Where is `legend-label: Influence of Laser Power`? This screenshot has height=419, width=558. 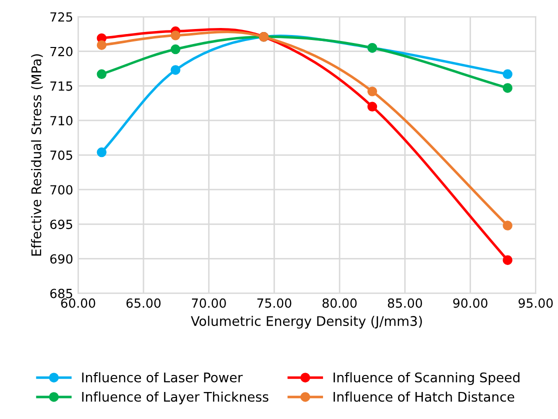 legend-label: Influence of Laser Power is located at coordinates (162, 377).